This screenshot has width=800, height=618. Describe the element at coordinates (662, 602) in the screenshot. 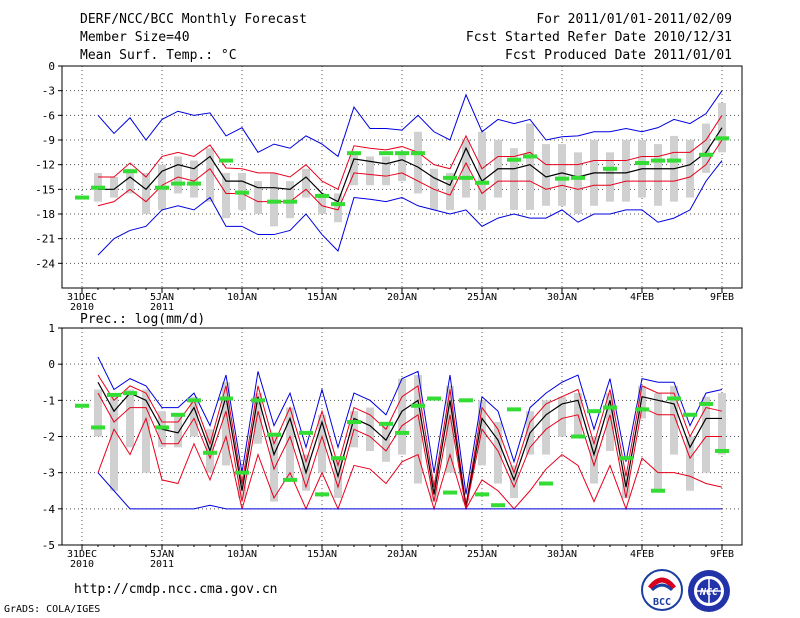

I see `bcc-logo-text: BCC` at that location.